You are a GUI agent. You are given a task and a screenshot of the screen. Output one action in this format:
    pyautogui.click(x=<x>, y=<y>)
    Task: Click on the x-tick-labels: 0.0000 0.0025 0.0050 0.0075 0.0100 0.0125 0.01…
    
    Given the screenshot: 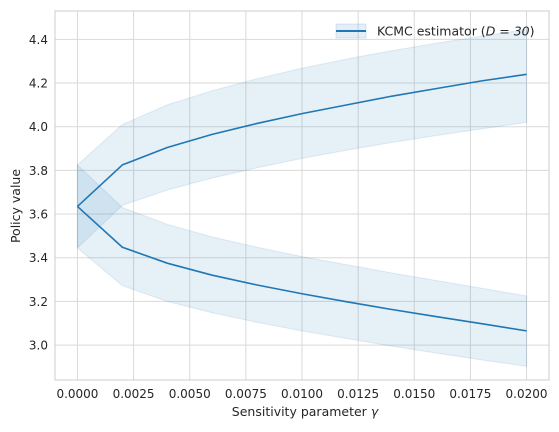 What is the action you would take?
    pyautogui.click(x=301, y=394)
    